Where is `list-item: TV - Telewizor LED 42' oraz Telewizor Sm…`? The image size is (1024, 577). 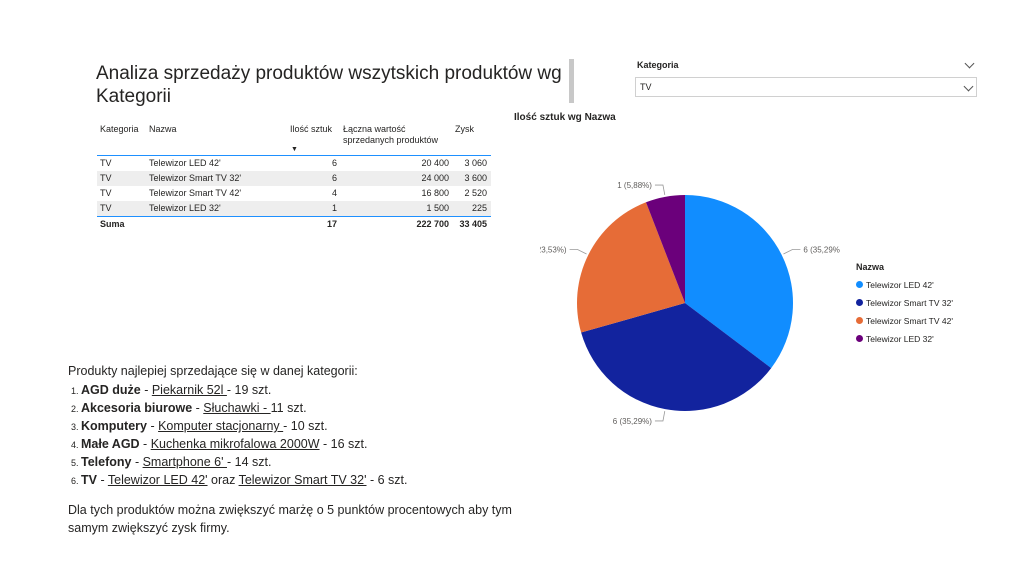 list-item: TV - Telewizor LED 42' oraz Telewizor Sm… is located at coordinates (334, 480).